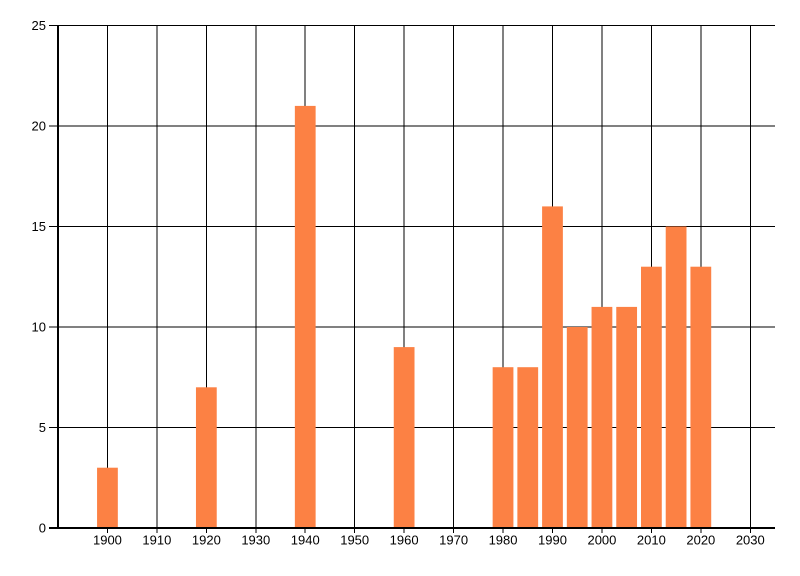 The image size is (800, 576). I want to click on x-tick-label: 1950, so click(354, 540).